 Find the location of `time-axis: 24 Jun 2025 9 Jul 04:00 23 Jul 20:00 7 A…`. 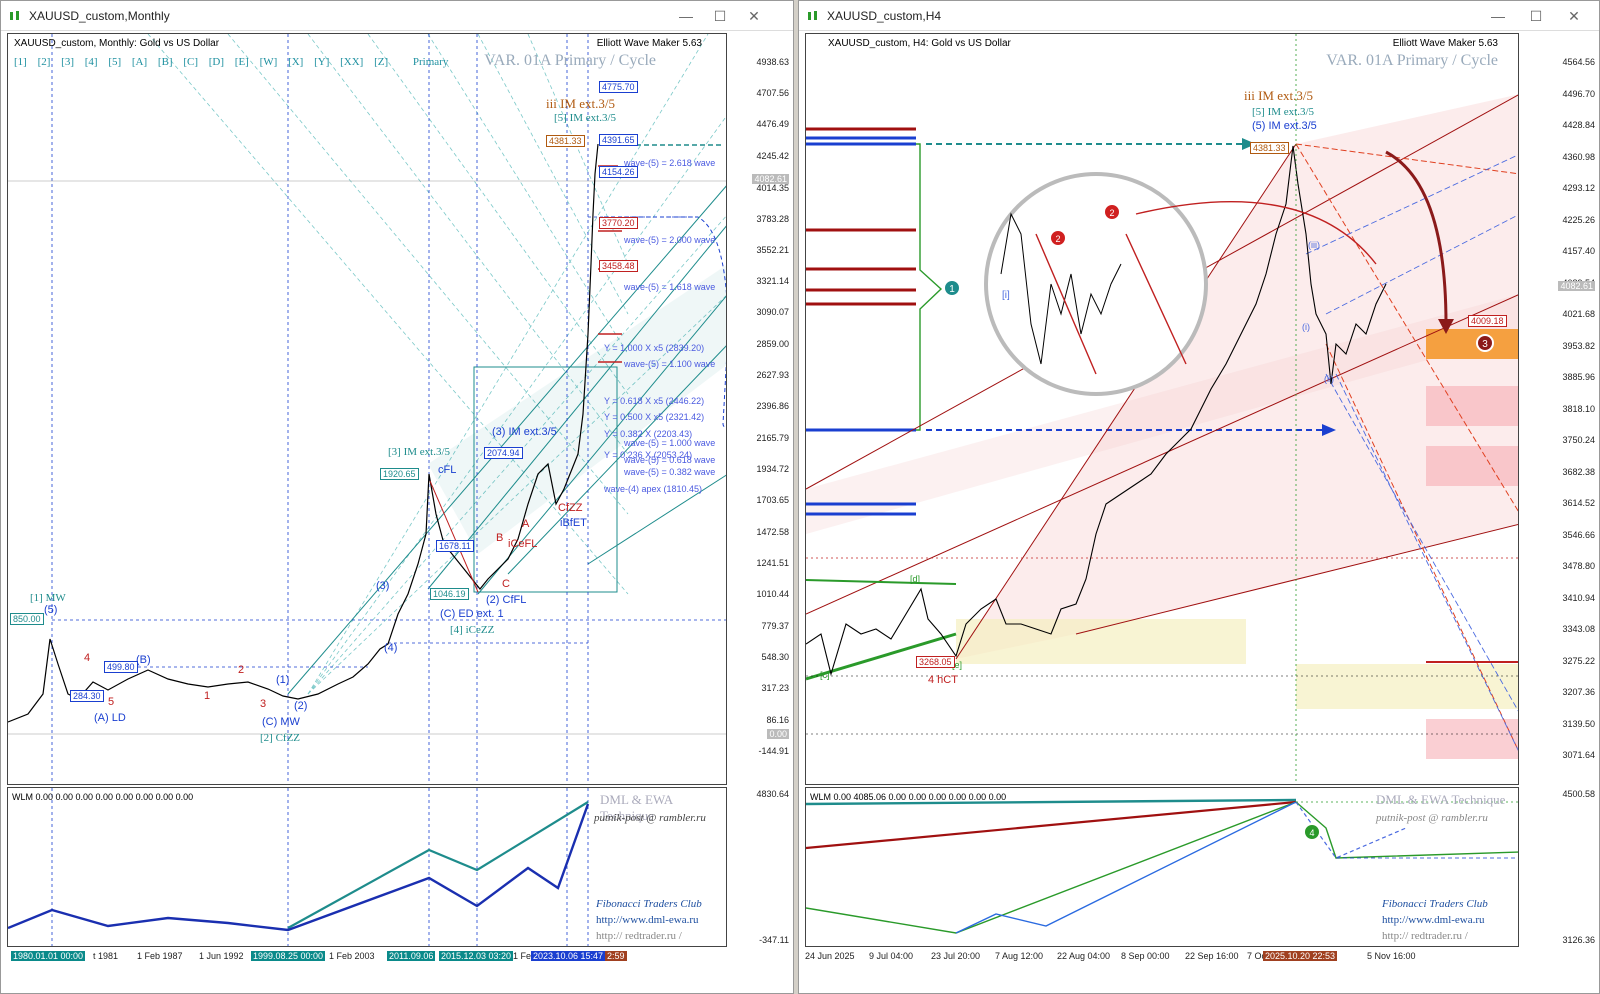

time-axis: 24 Jun 2025 9 Jul 04:00 23 Jul 20:00 7 A… is located at coordinates (1162, 957).